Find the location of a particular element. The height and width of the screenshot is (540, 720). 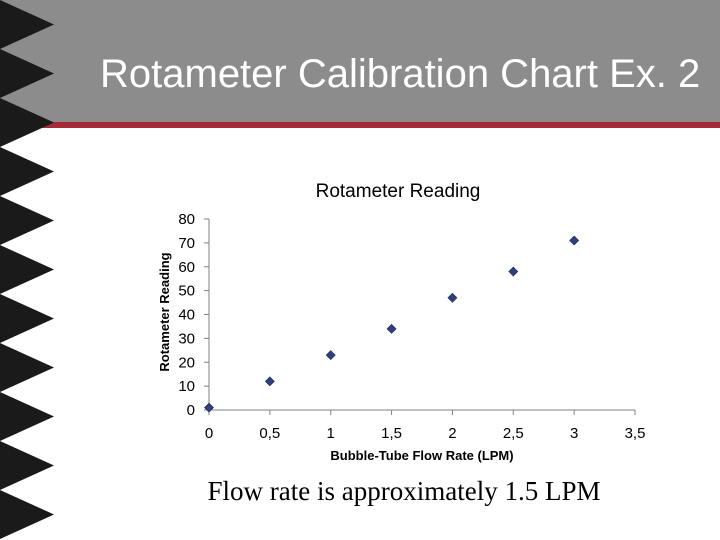

slide-title: Rotameter Calibration Chart Ex. 2 is located at coordinates (400, 74).